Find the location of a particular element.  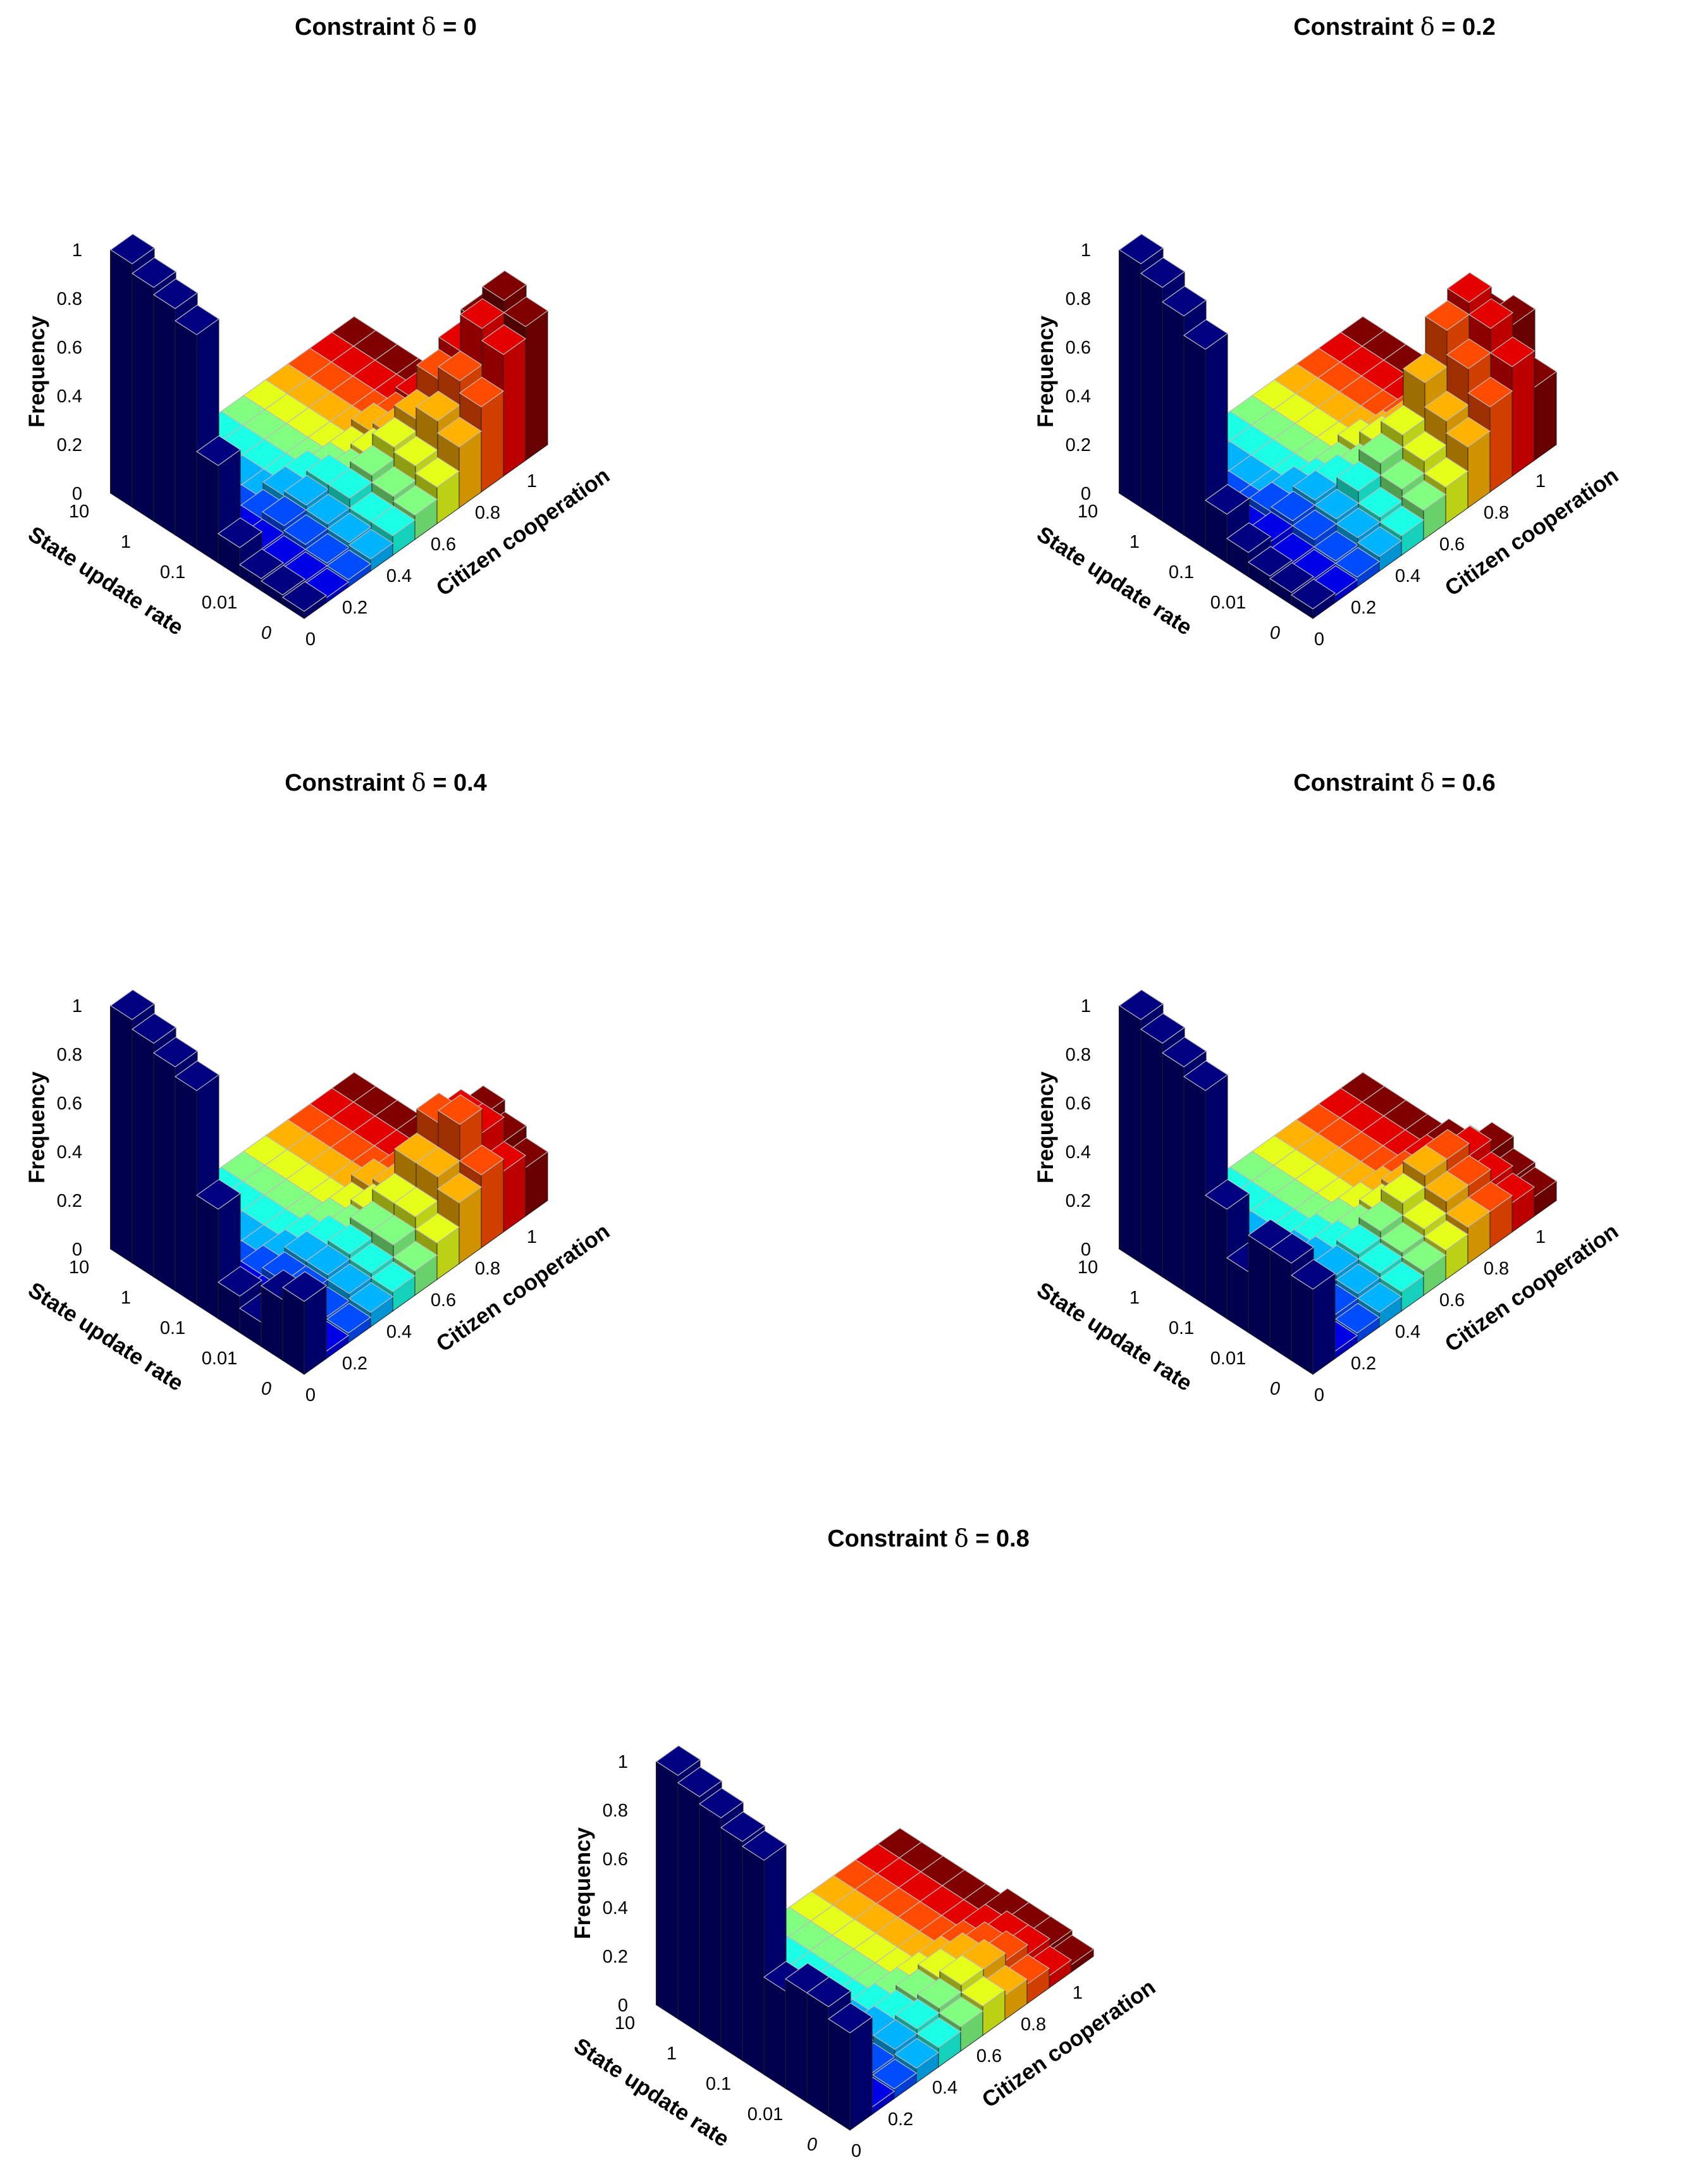

z-tick-label: 0.6 is located at coordinates (1078, 1104).